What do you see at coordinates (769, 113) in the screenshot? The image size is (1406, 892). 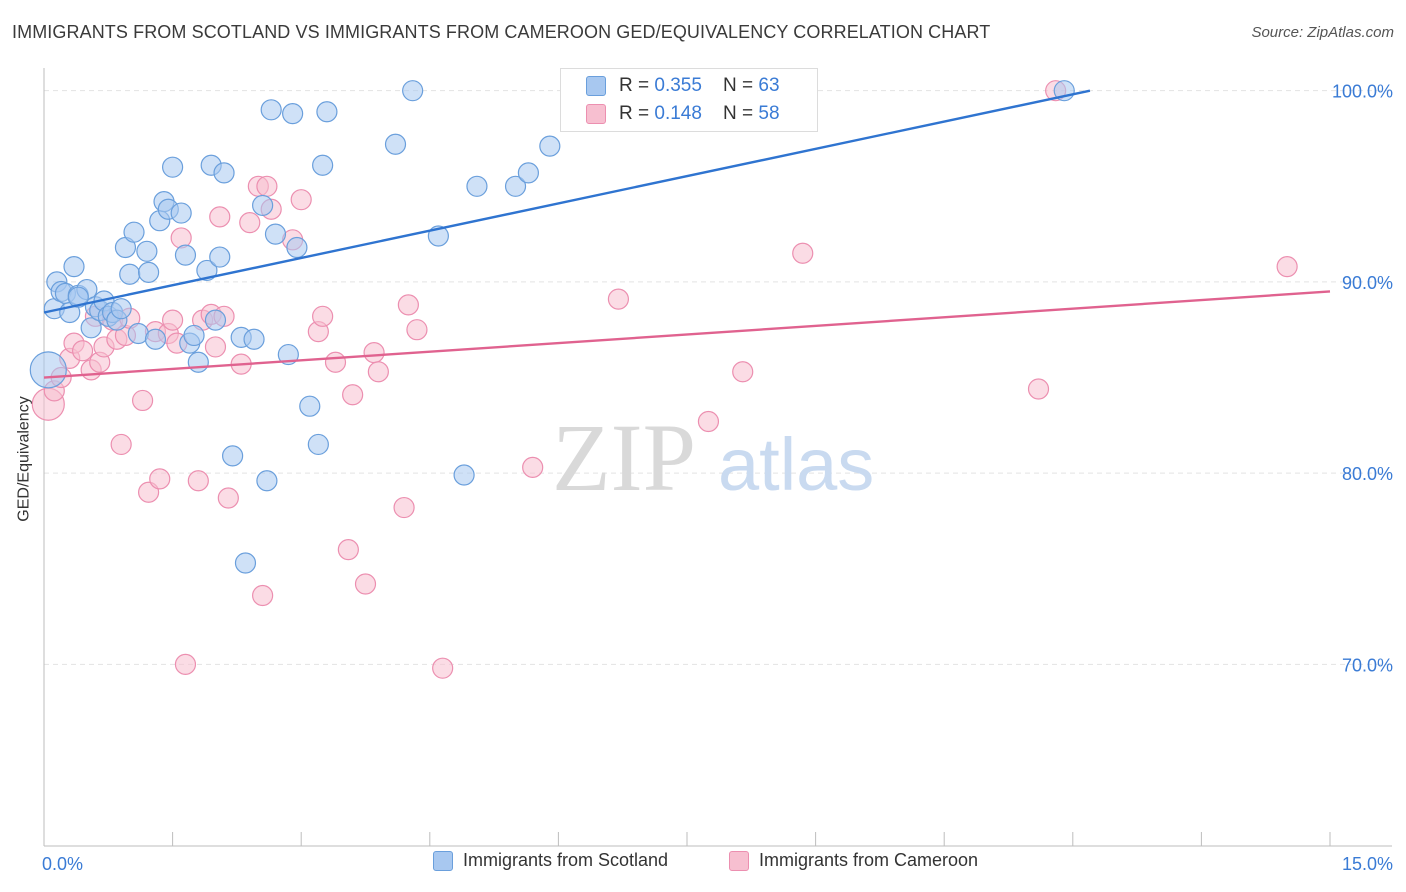 I see `n-value: 58` at bounding box center [769, 113].